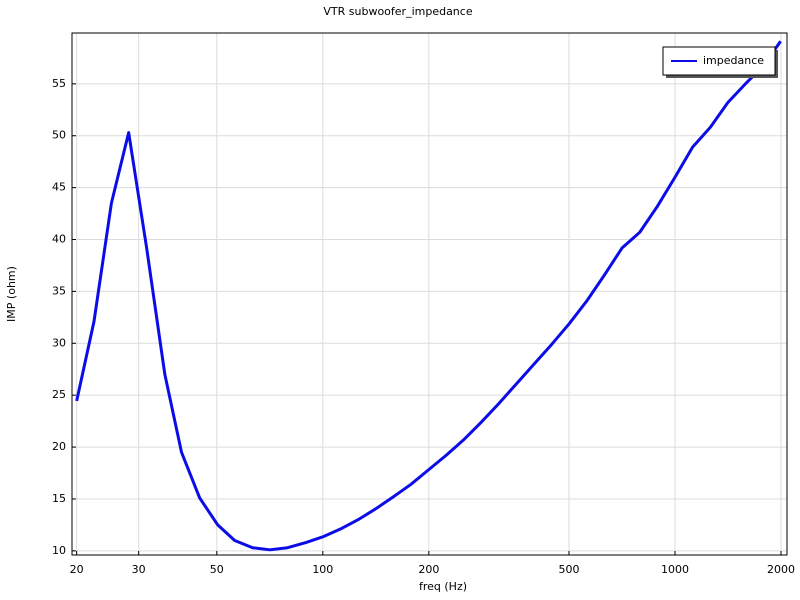  What do you see at coordinates (59, 187) in the screenshot?
I see `y-tick-label: 45` at bounding box center [59, 187].